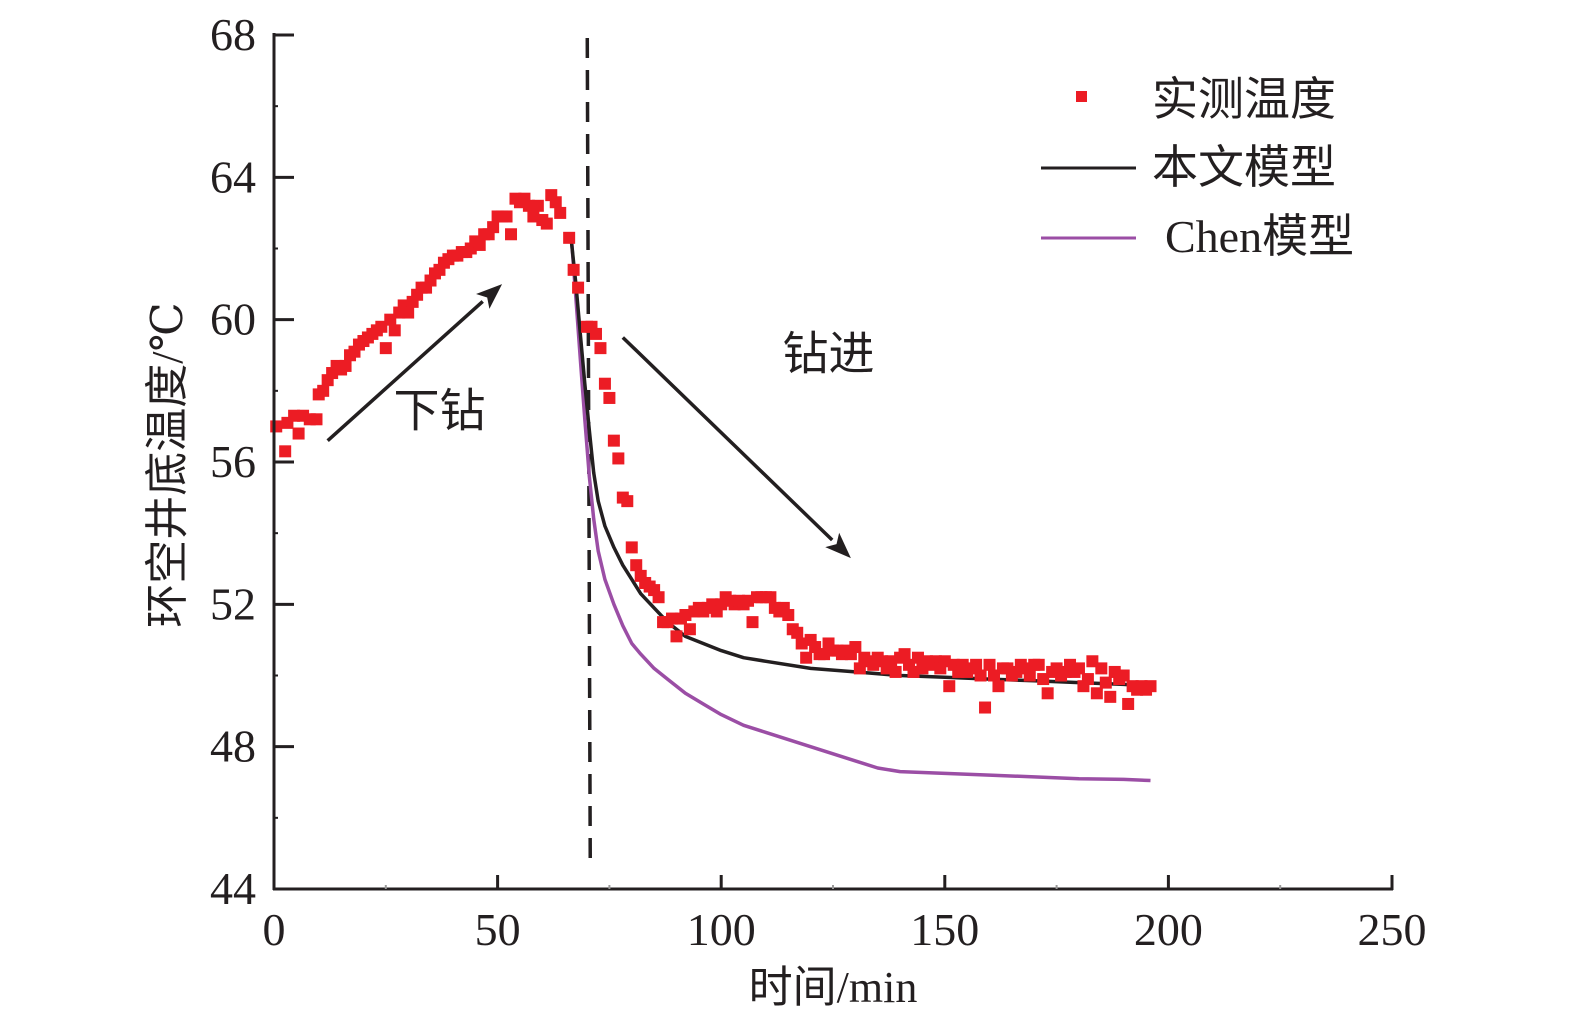 The image size is (1575, 1030). What do you see at coordinates (498, 929) in the screenshot?
I see `x-tick-label: 50` at bounding box center [498, 929].